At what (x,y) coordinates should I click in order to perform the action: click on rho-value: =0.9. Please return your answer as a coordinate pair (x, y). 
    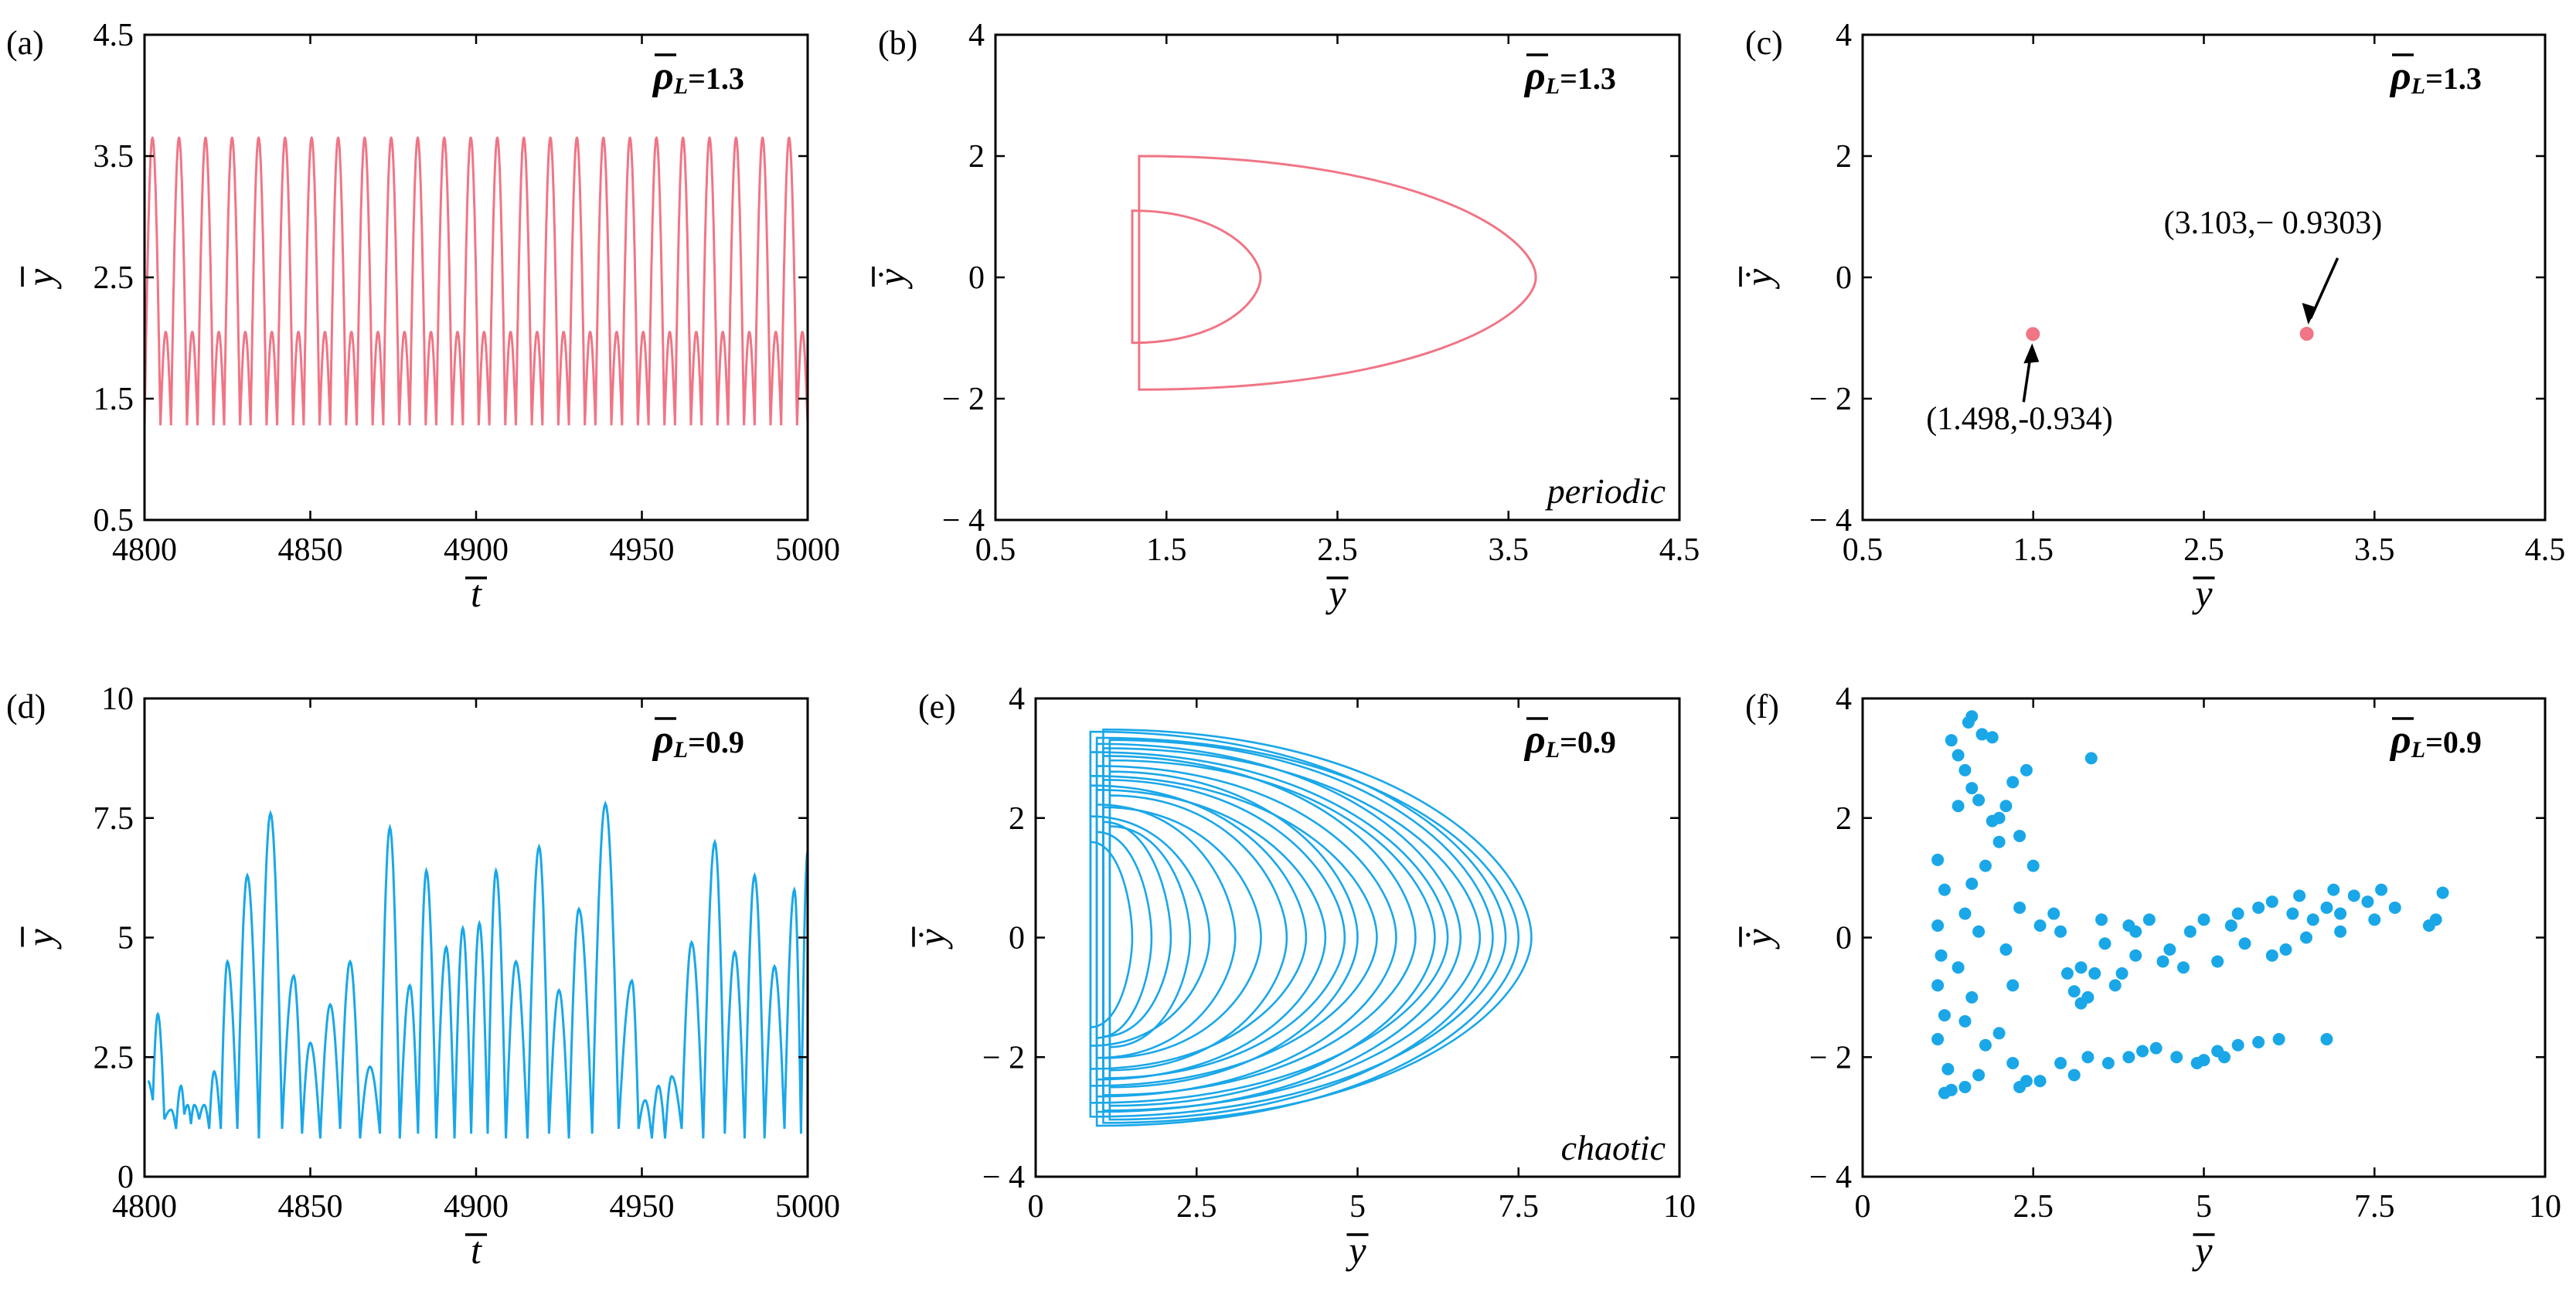
    Looking at the image, I should click on (1588, 742).